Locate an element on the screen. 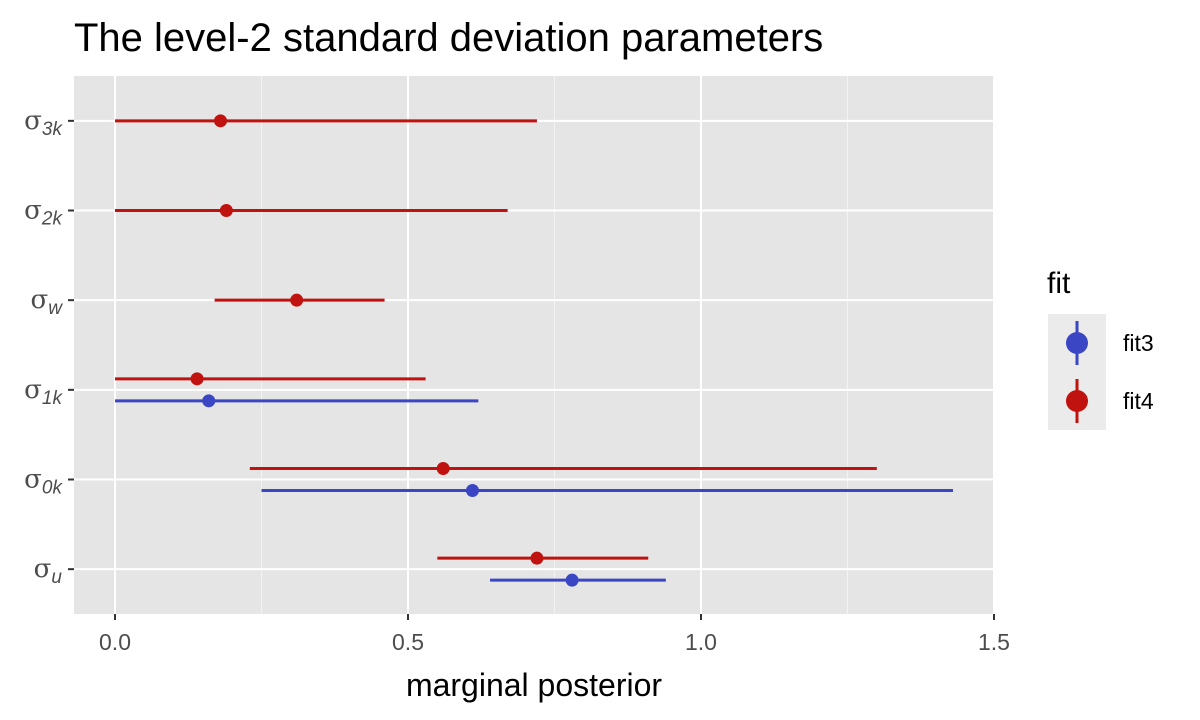 The width and height of the screenshot is (1200, 720). x-axis-label: marginal posterior is located at coordinates (534, 685).